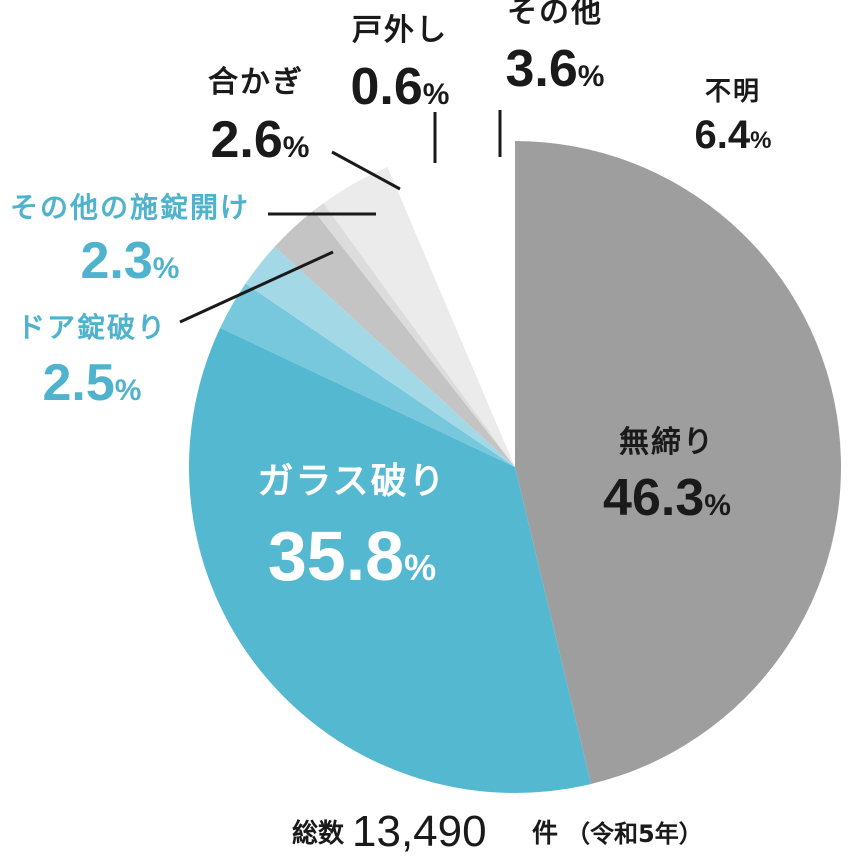 The height and width of the screenshot is (860, 850). What do you see at coordinates (733, 135) in the screenshot?
I see `slice-value-7: 6.4%` at bounding box center [733, 135].